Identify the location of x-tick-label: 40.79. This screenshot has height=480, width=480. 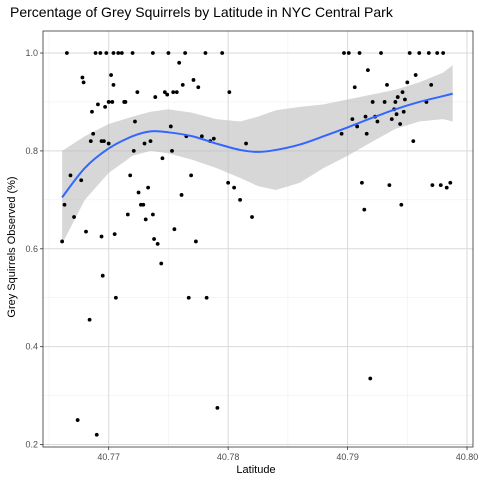
(347, 457).